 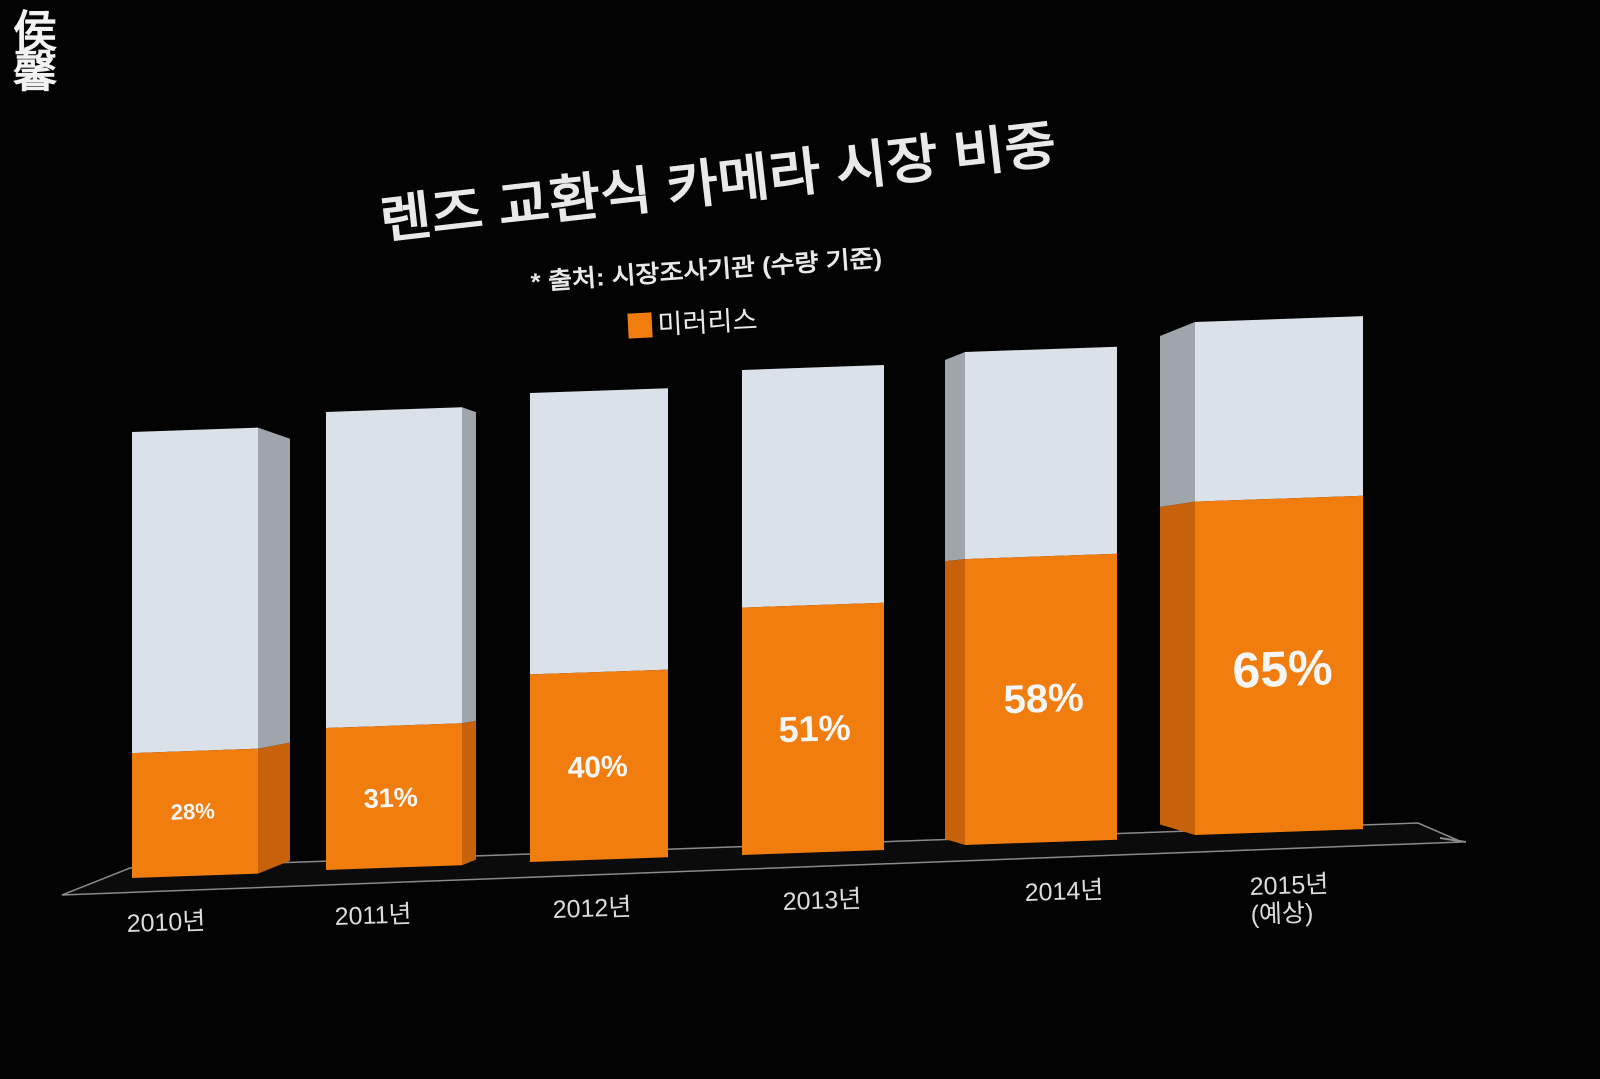 What do you see at coordinates (390, 798) in the screenshot?
I see `data-label: 31%` at bounding box center [390, 798].